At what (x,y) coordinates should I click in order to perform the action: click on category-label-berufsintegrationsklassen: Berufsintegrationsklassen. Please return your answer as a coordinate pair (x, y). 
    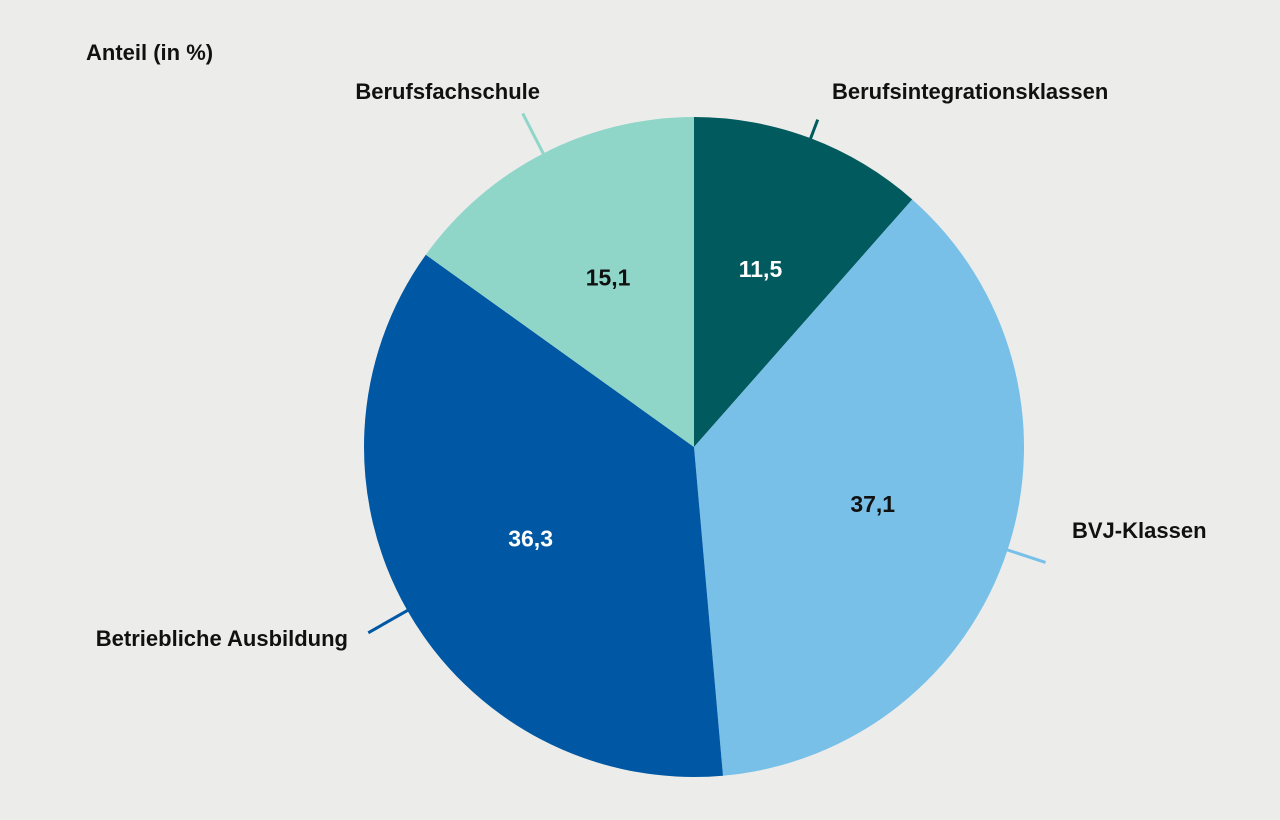
    Looking at the image, I should click on (970, 91).